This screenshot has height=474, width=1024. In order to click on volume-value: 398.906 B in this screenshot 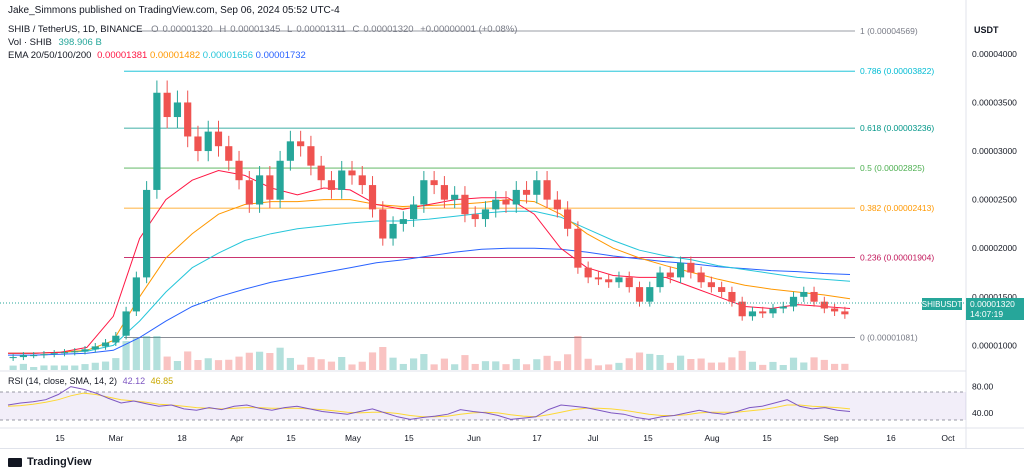, I will do `click(80, 42)`.